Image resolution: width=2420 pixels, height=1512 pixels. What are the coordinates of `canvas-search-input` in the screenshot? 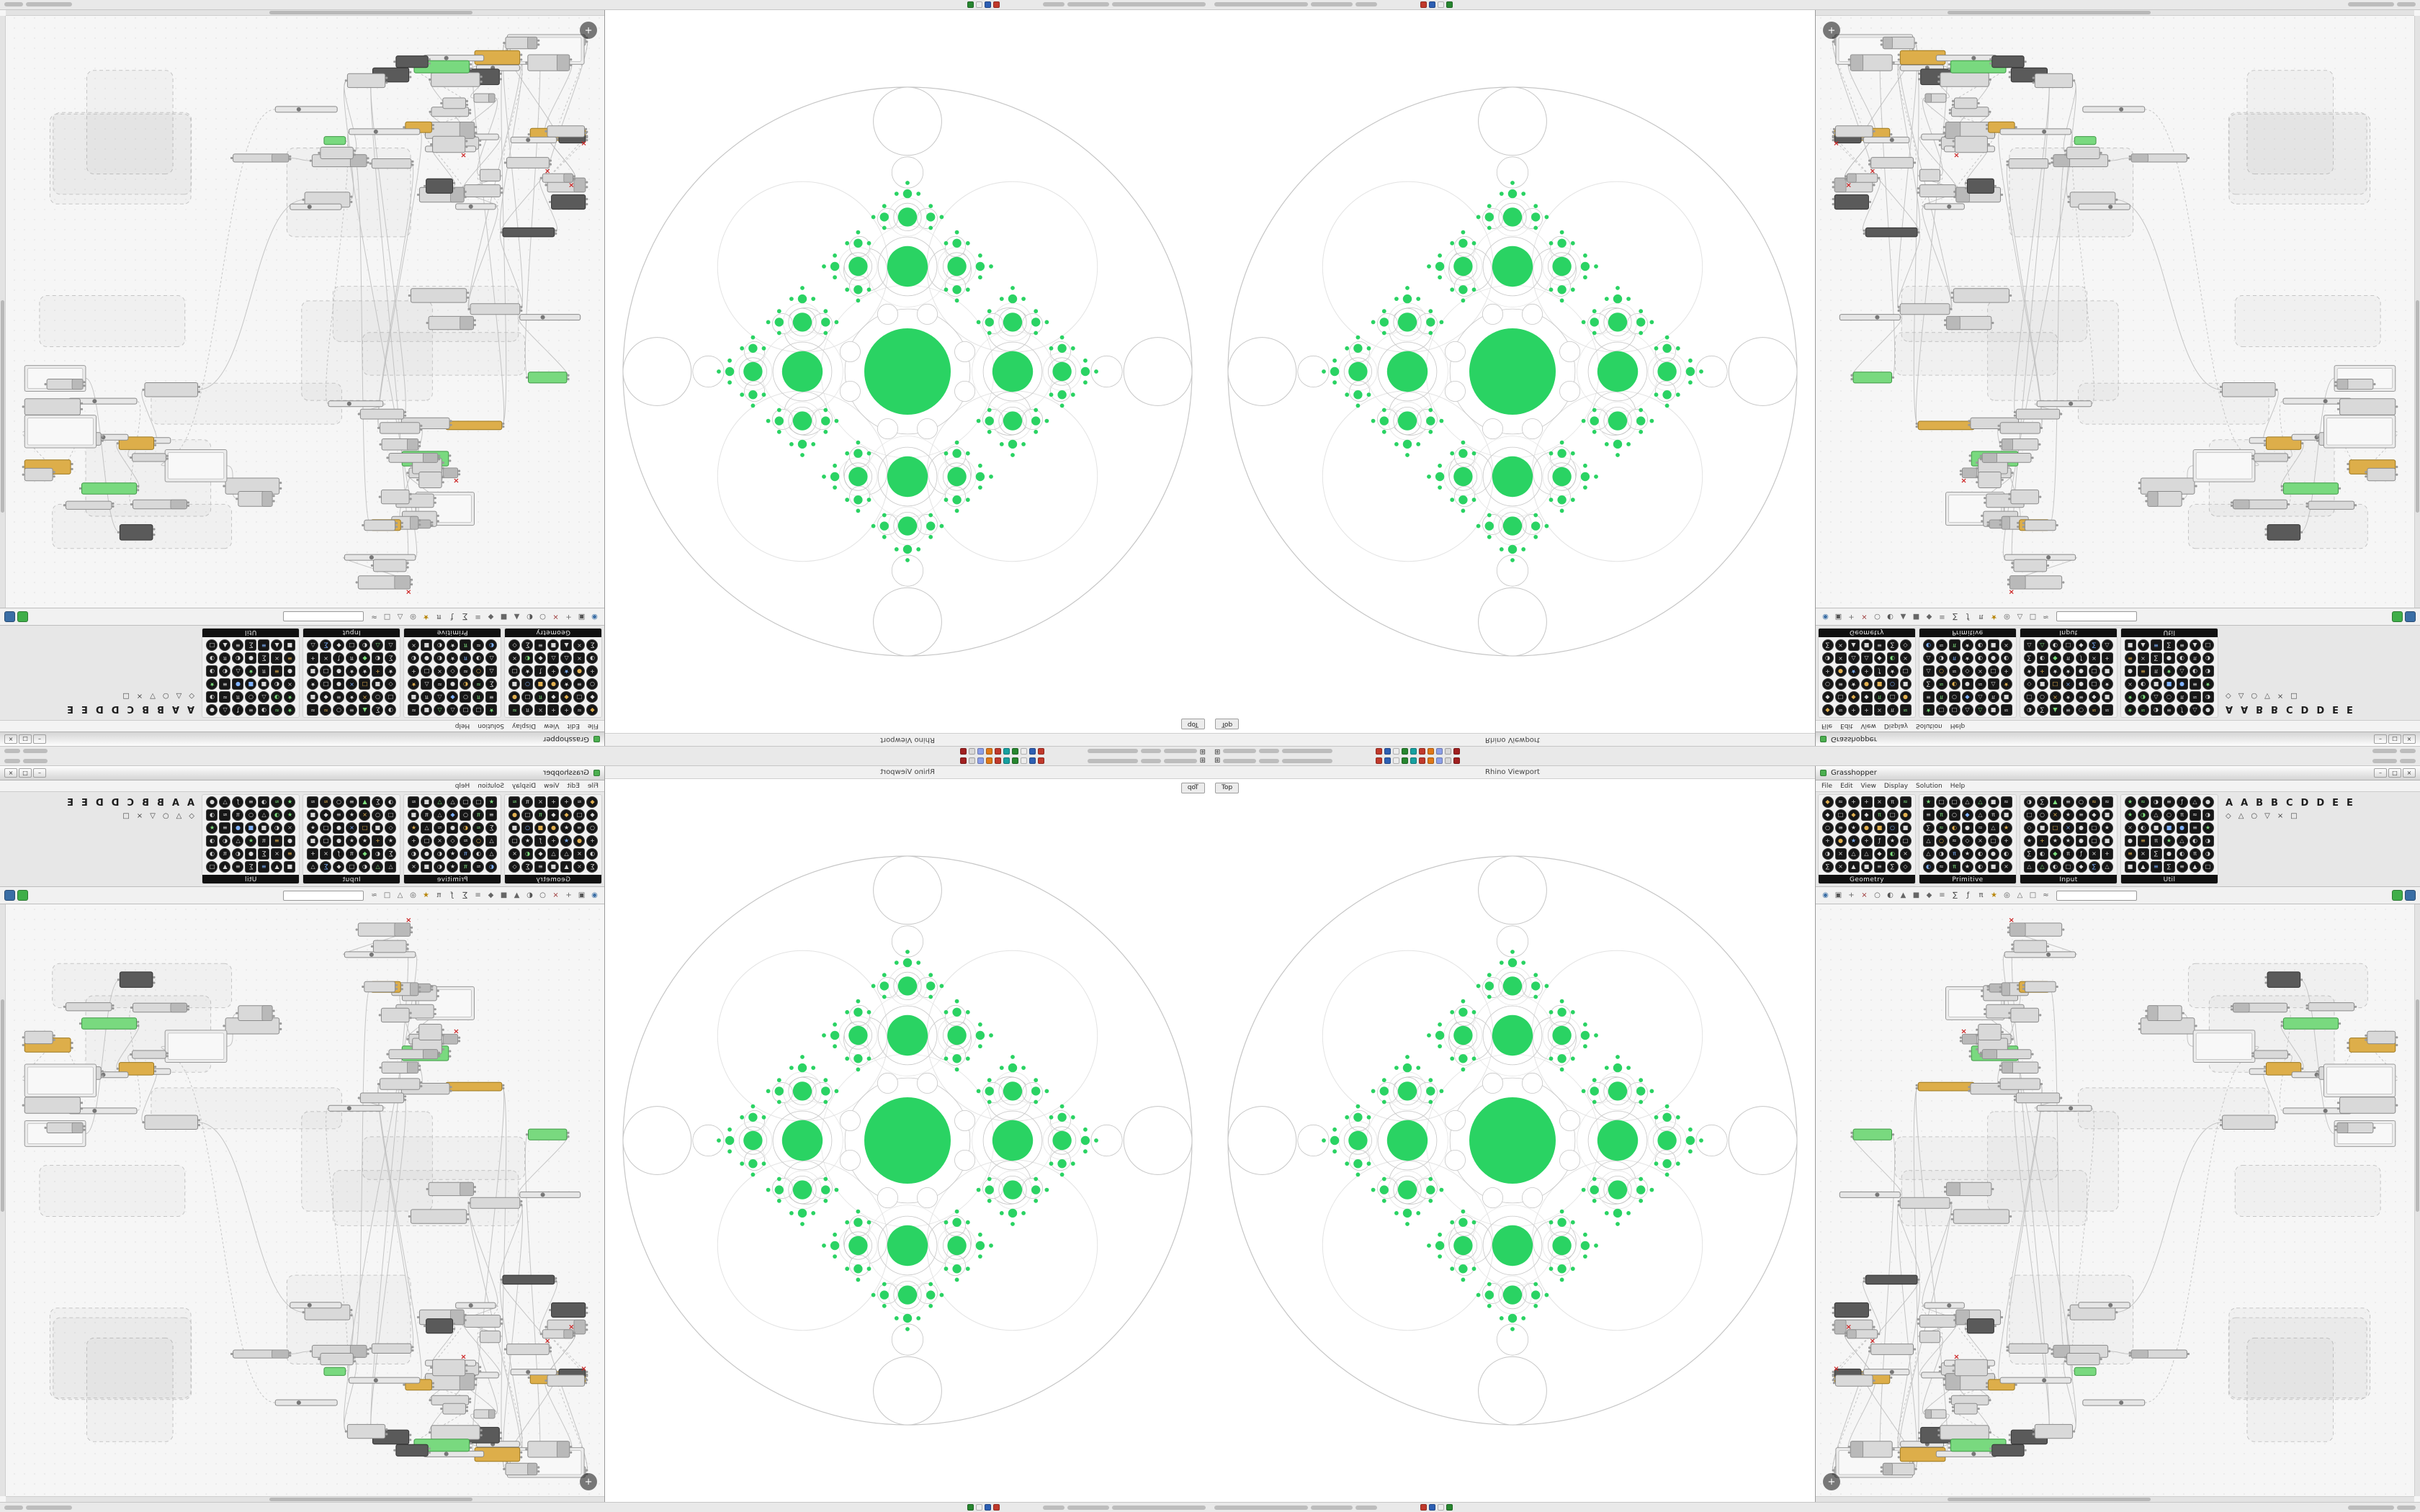 It's located at (2096, 616).